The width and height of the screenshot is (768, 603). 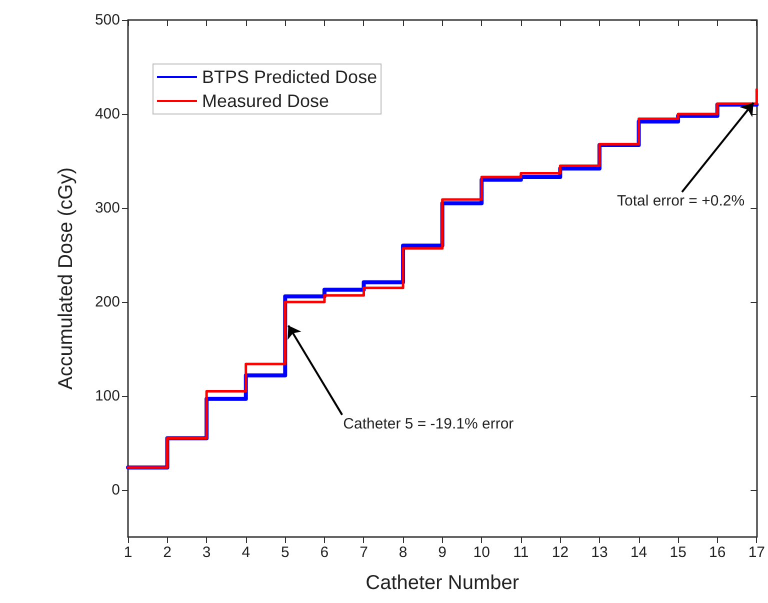 What do you see at coordinates (206, 552) in the screenshot?
I see `x-tick-label: 3` at bounding box center [206, 552].